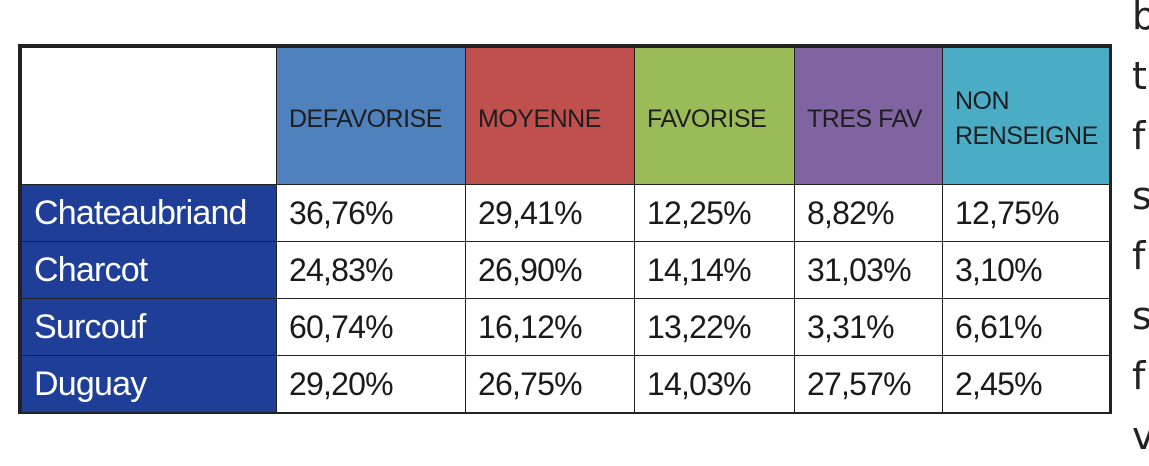  Describe the element at coordinates (550, 116) in the screenshot. I see `column-header-moyenne: MOYENNE` at that location.